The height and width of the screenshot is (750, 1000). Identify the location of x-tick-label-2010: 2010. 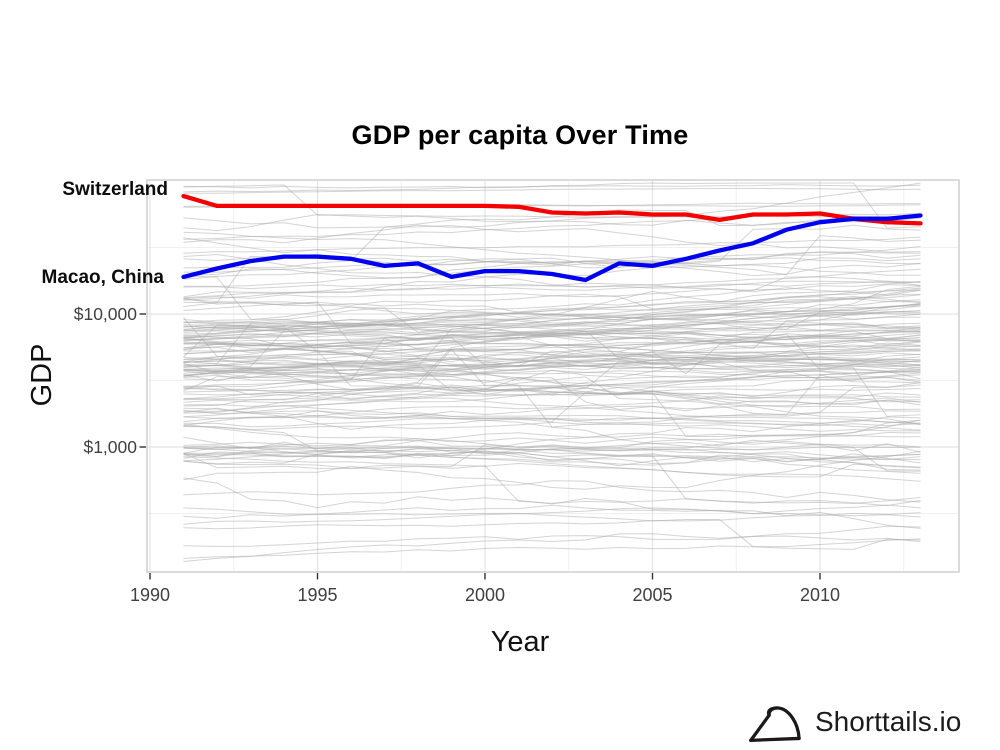
(820, 595).